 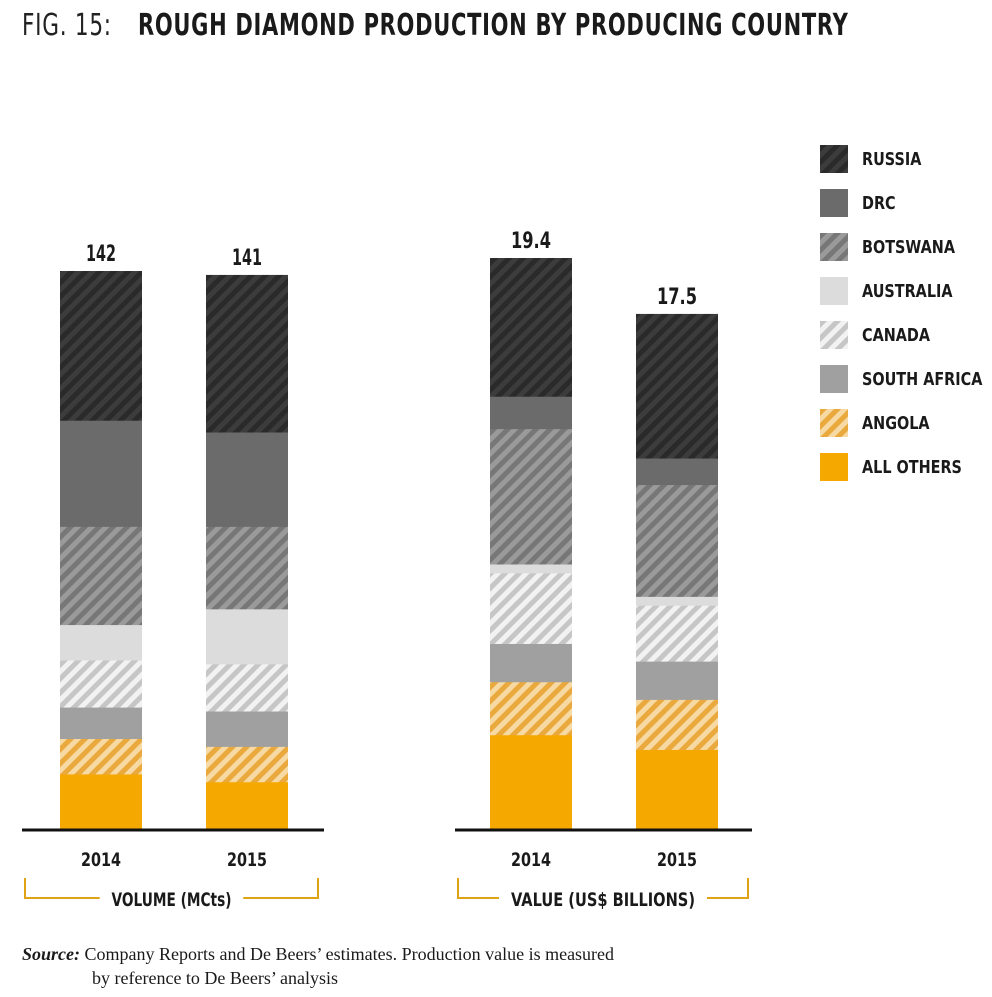 I want to click on legend-label-canada: CANADA, so click(x=896, y=335).